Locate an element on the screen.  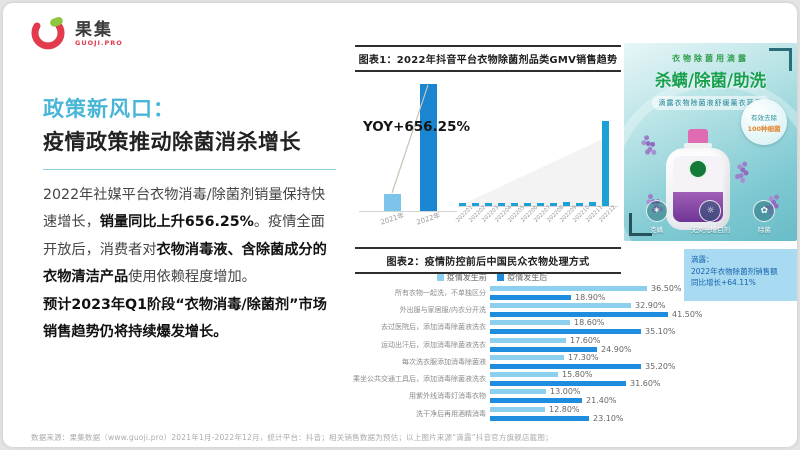
text-segment: 使用依赖程度增加。 is located at coordinates (192, 277).